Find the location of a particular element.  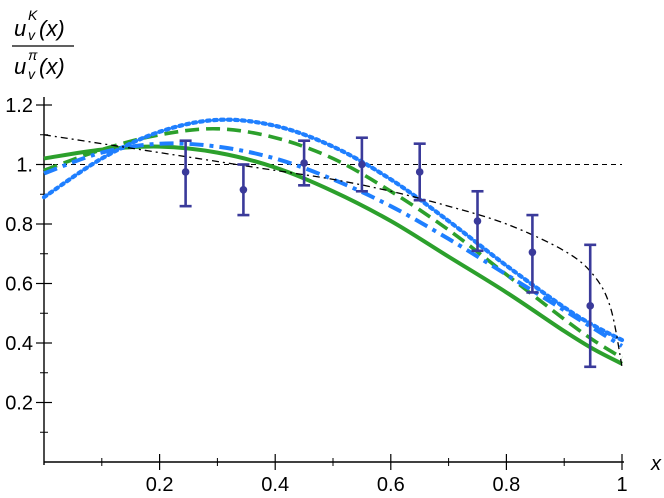

y-label-num-base: u is located at coordinates (20, 28).